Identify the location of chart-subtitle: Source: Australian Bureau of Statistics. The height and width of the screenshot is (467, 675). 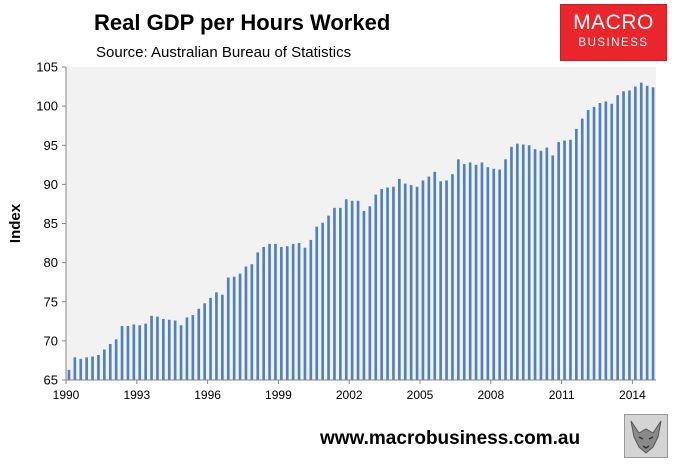
(224, 52).